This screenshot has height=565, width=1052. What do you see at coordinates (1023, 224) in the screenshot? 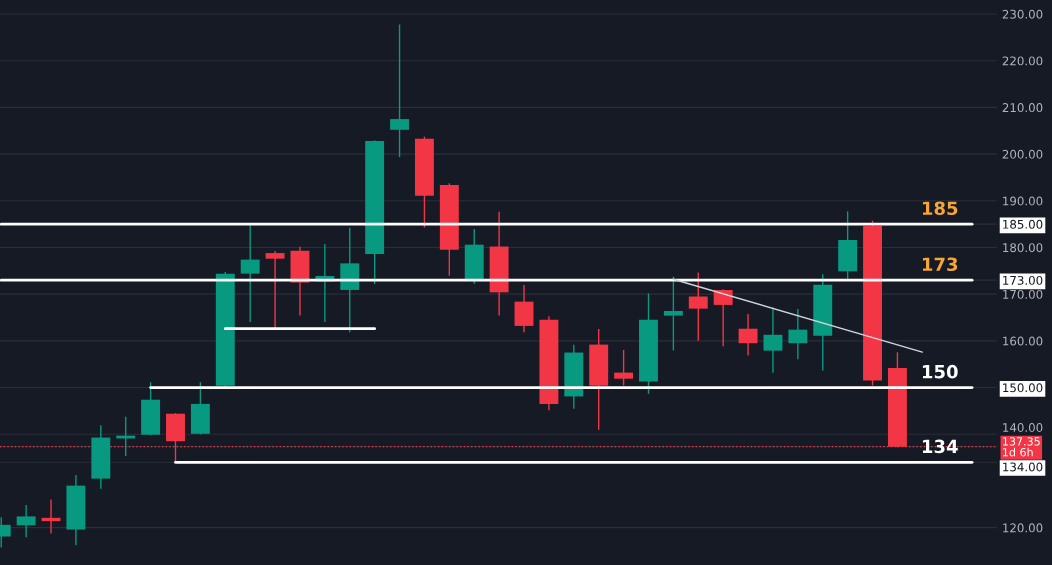
I see `y-tick-label: 185.00` at bounding box center [1023, 224].